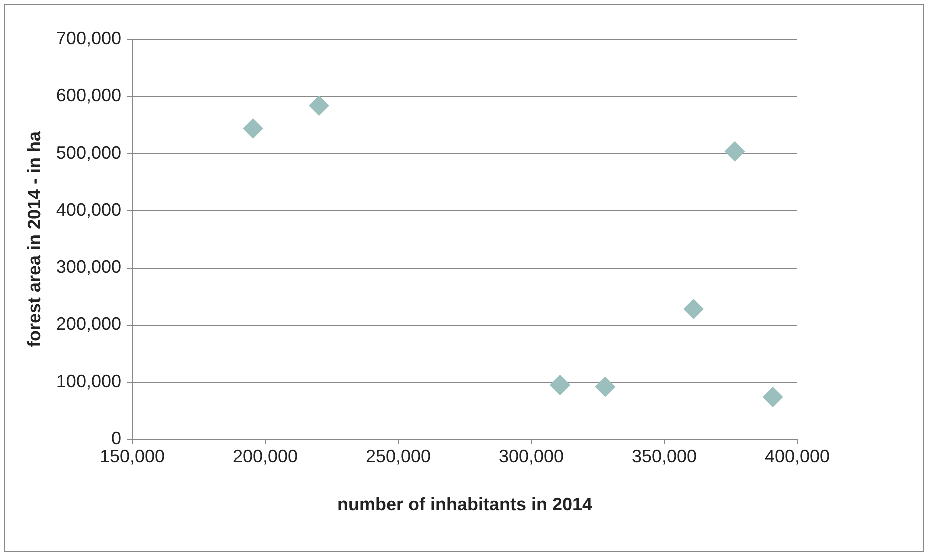  Describe the element at coordinates (531, 456) in the screenshot. I see `x-tick-label: 300,000` at that location.